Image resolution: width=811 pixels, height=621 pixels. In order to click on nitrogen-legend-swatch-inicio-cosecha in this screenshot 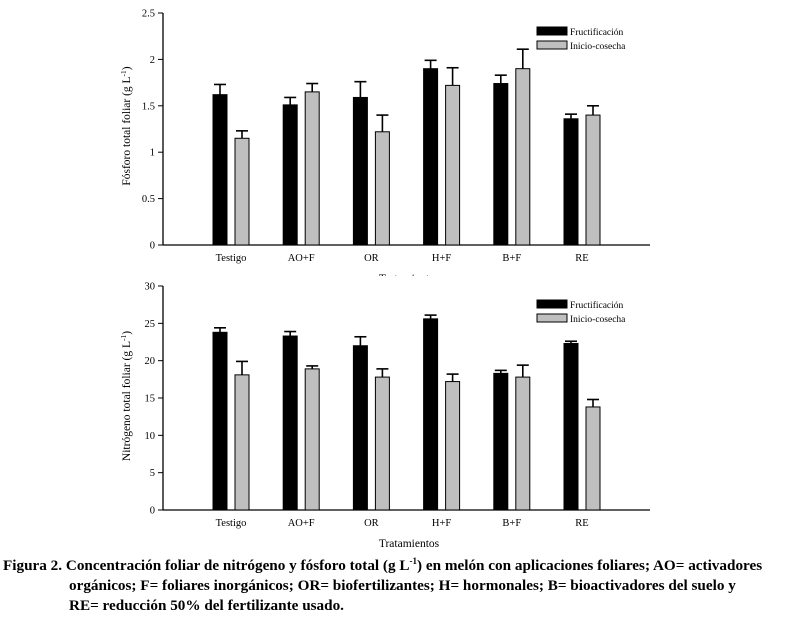, I will do `click(552, 318)`.